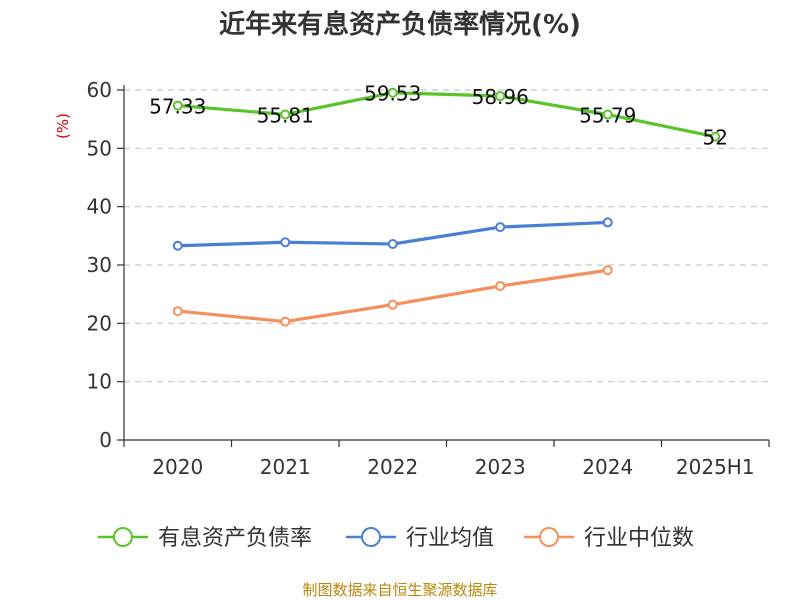 This screenshot has width=800, height=600. Describe the element at coordinates (639, 538) in the screenshot. I see `legend-label: 行业中位数` at that location.